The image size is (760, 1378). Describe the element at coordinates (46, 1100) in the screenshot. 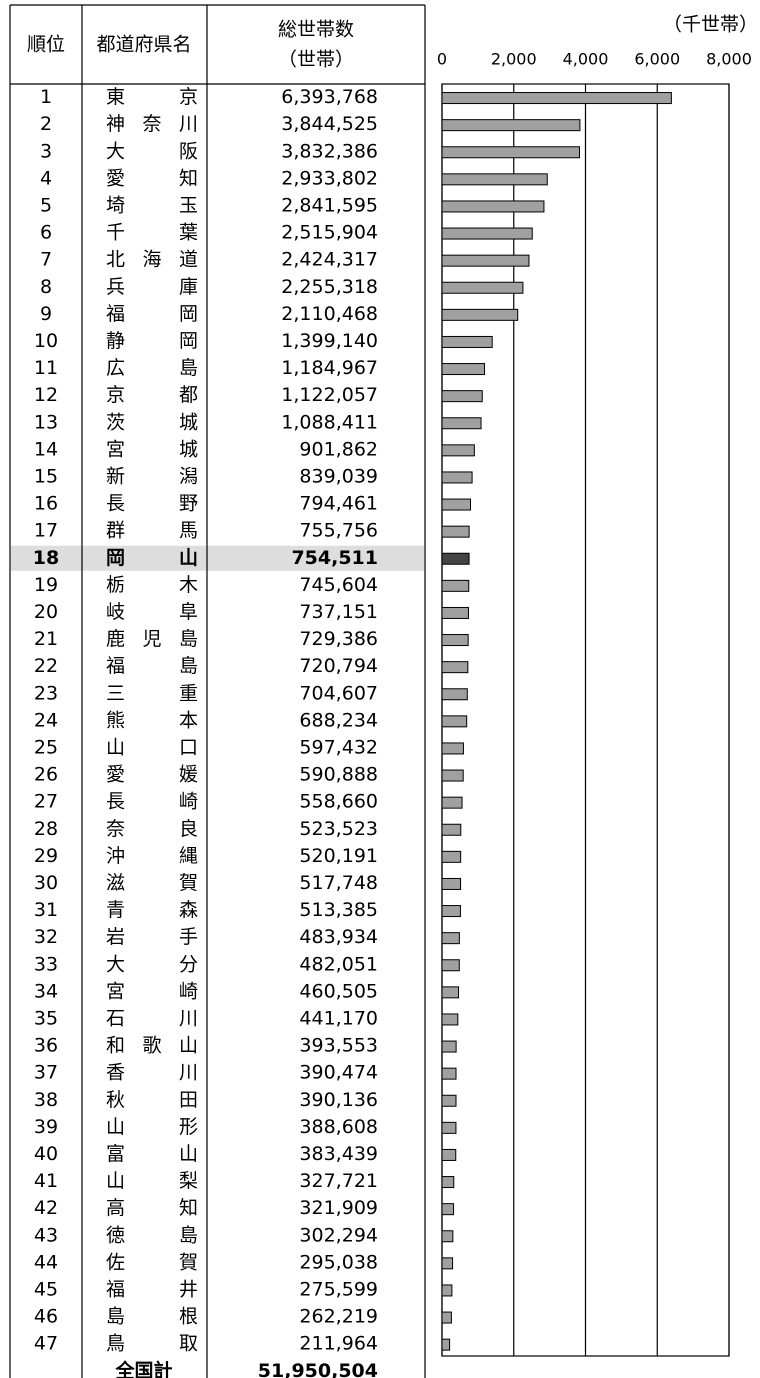

I see `rank: 38` at that location.